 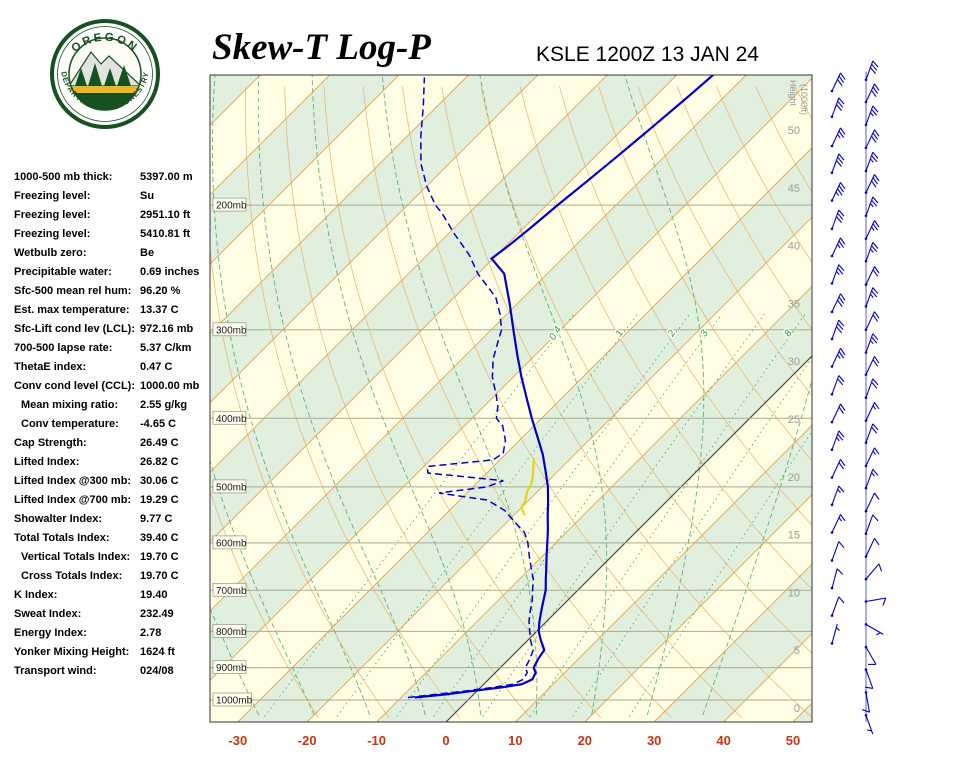 What do you see at coordinates (62, 537) in the screenshot?
I see `index-label: Total Totals Index:` at bounding box center [62, 537].